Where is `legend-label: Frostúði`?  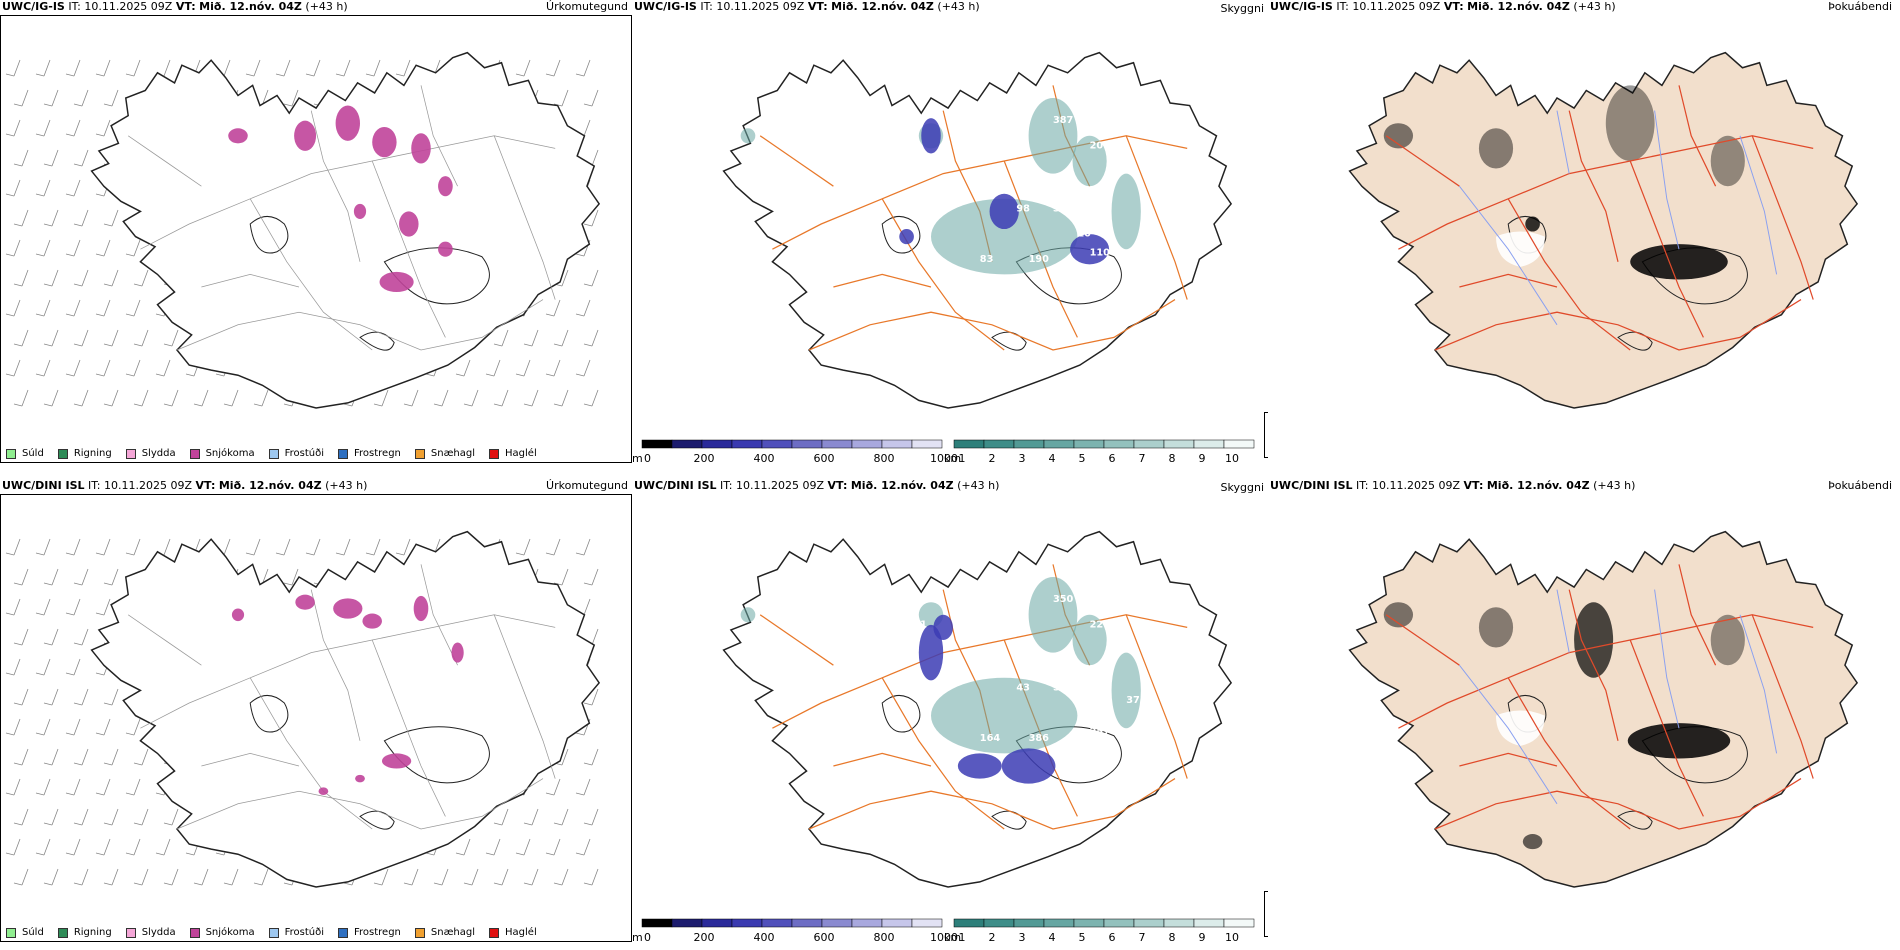
legend-label: Frostúði is located at coordinates (304, 932).